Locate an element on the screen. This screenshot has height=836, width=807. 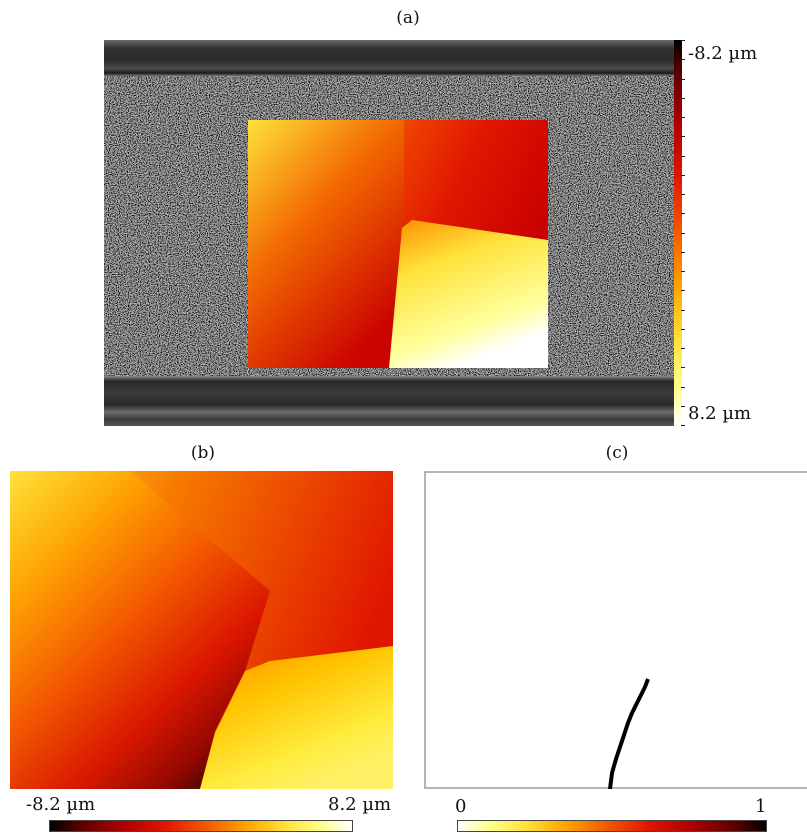
panel-b-letter: (b) is located at coordinates (203, 453).